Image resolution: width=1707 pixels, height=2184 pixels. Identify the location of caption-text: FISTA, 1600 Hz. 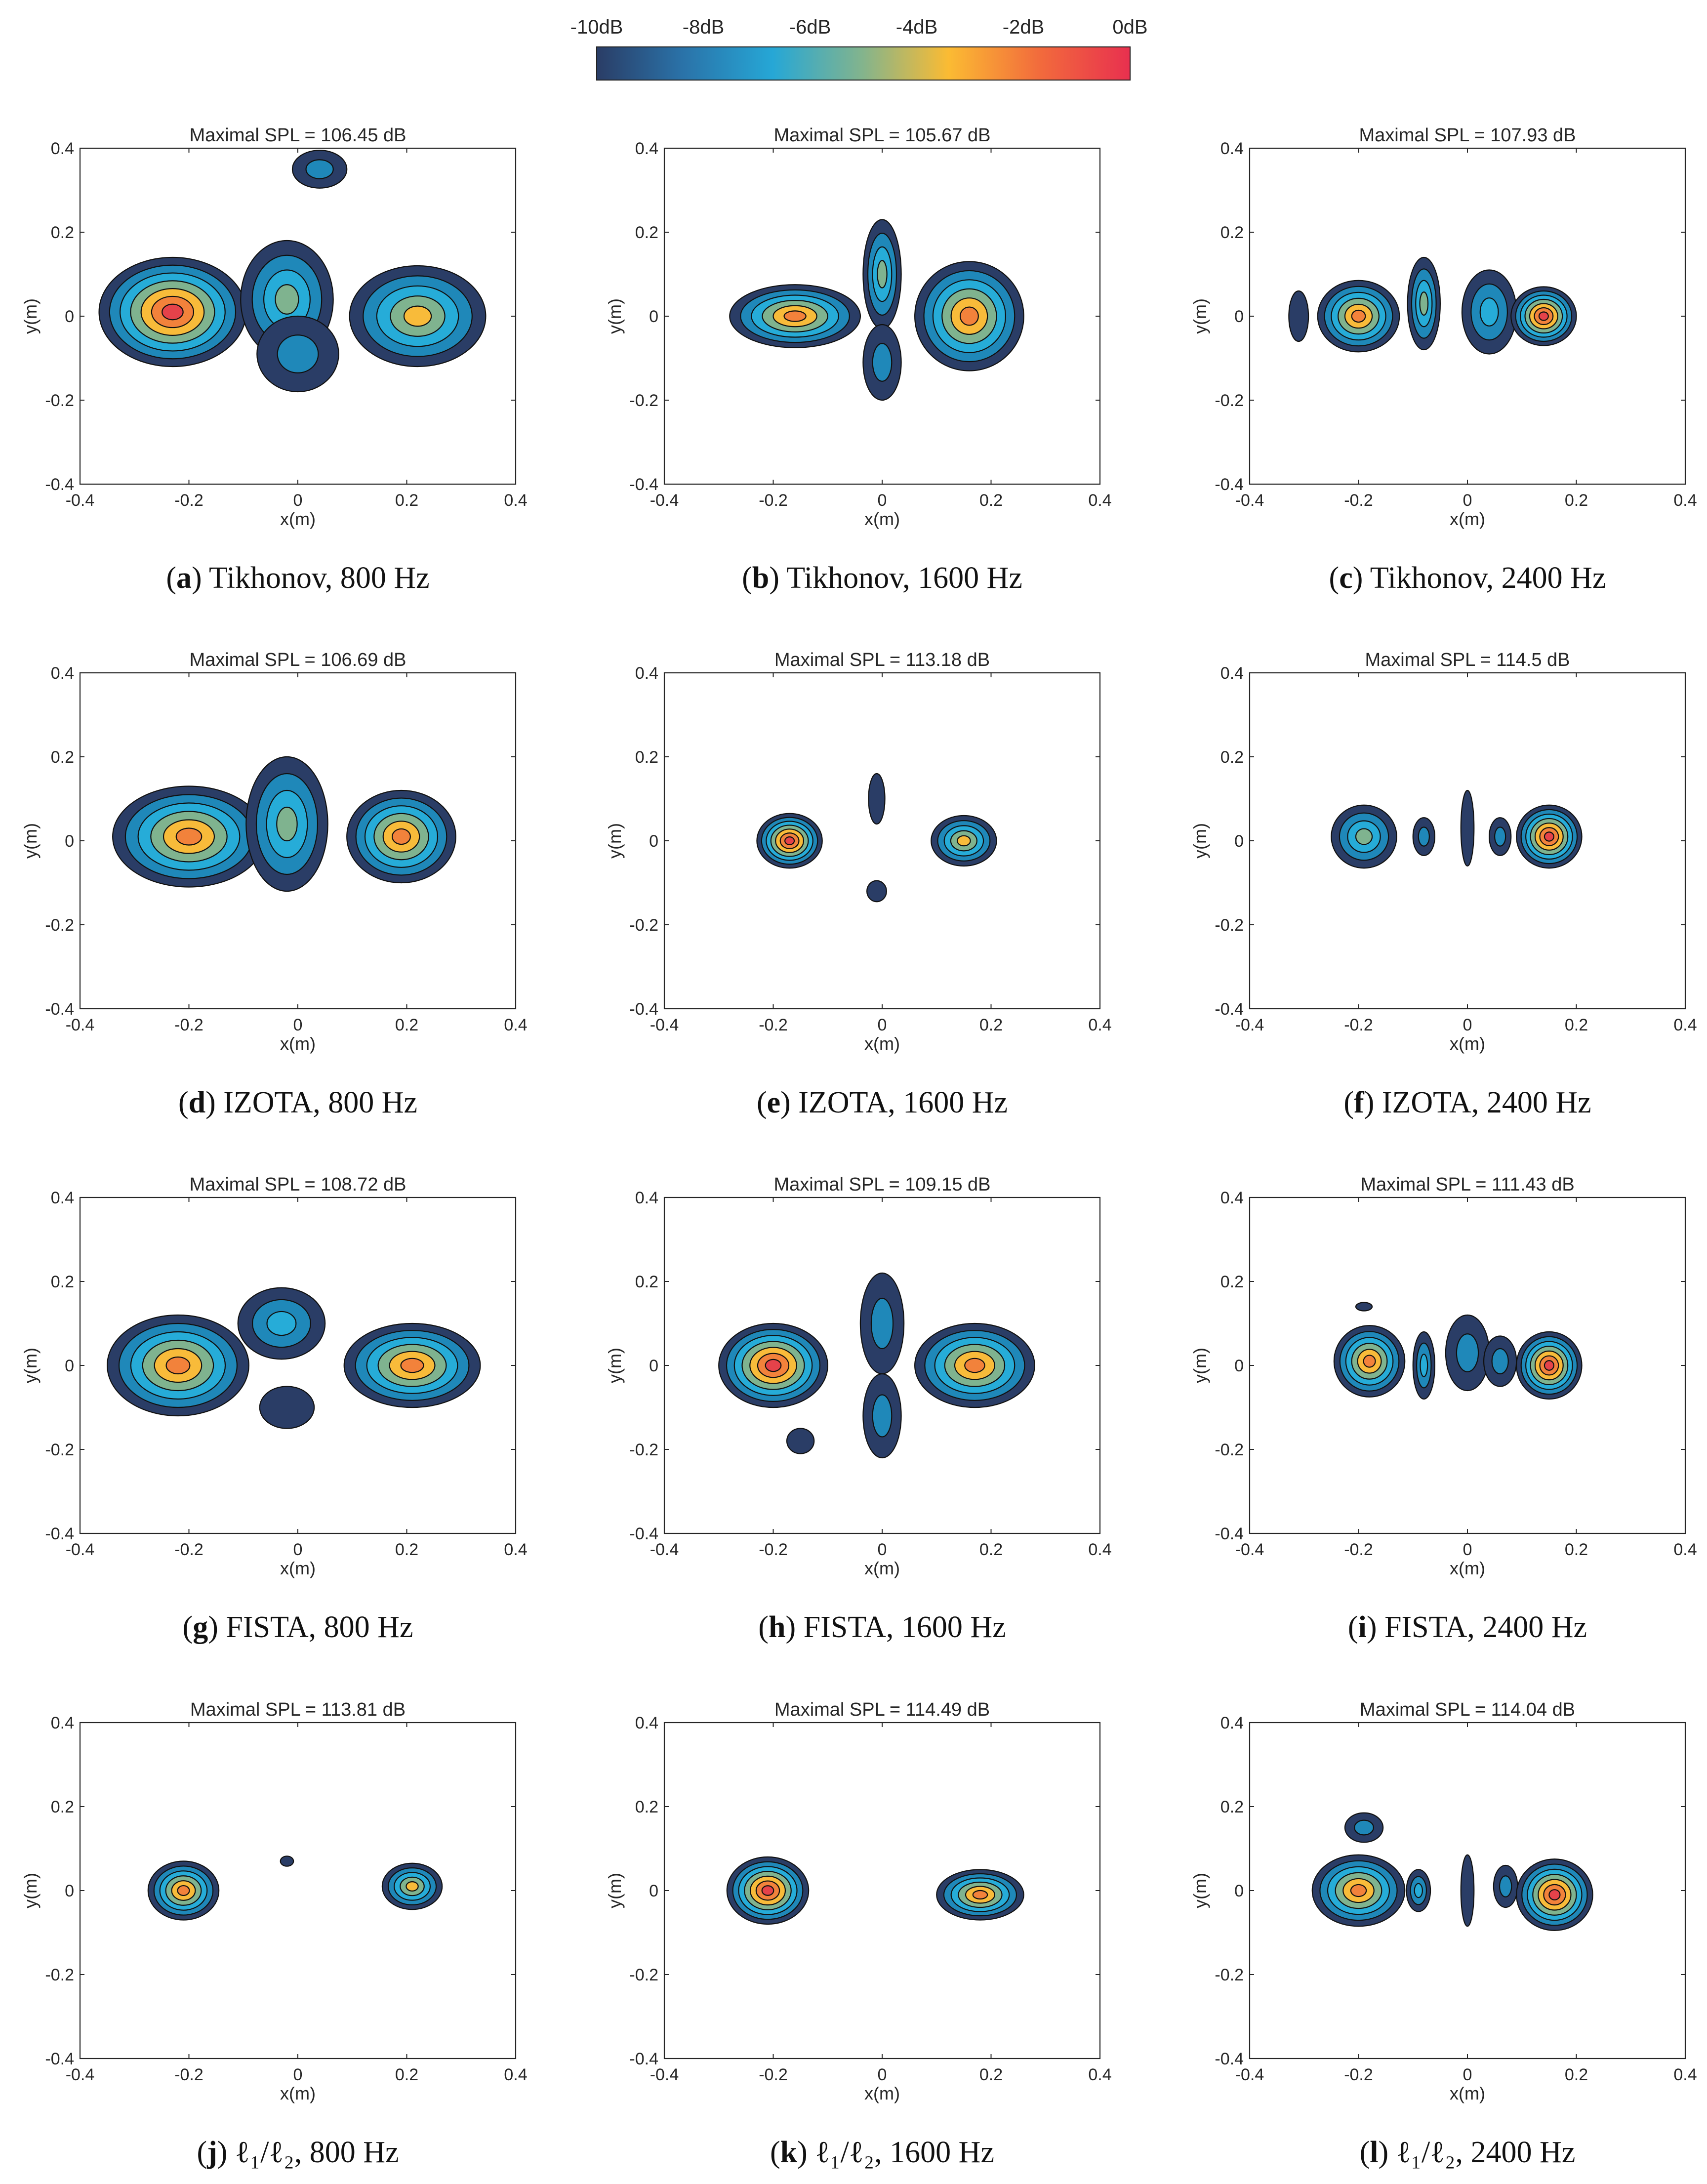
(905, 1627).